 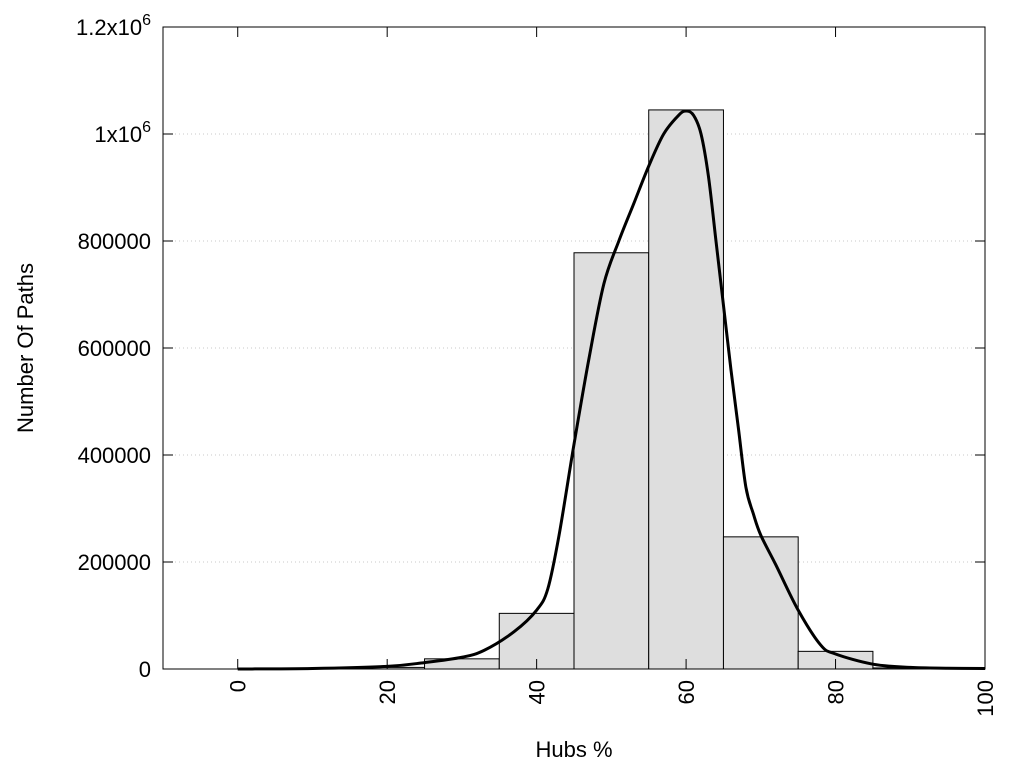 What do you see at coordinates (118, 134) in the screenshot?
I see `y-tick-label-text: 1x10` at bounding box center [118, 134].